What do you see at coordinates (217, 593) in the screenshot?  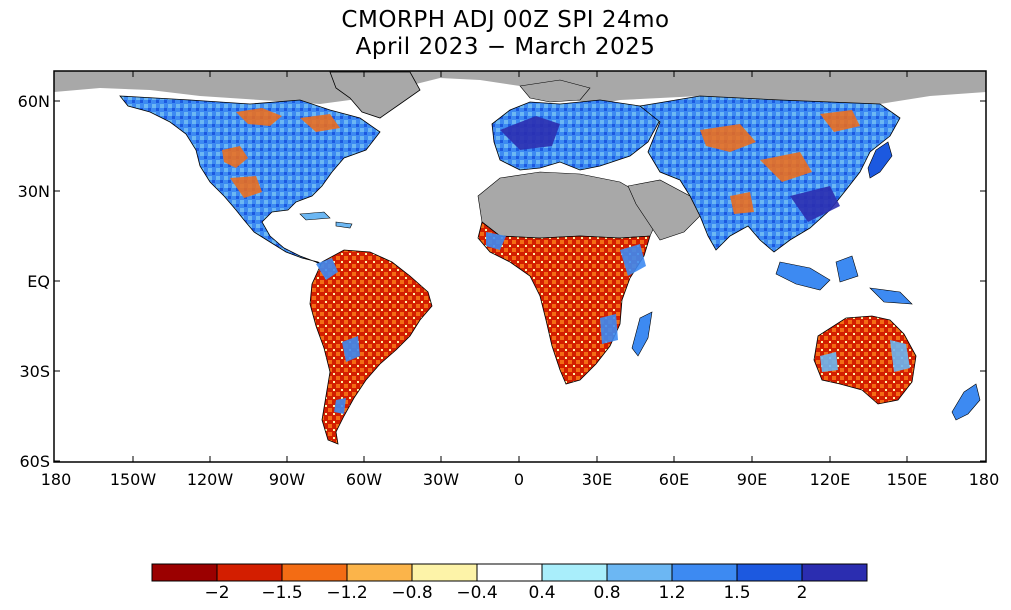 I see `colorbar-label: −2` at bounding box center [217, 593].